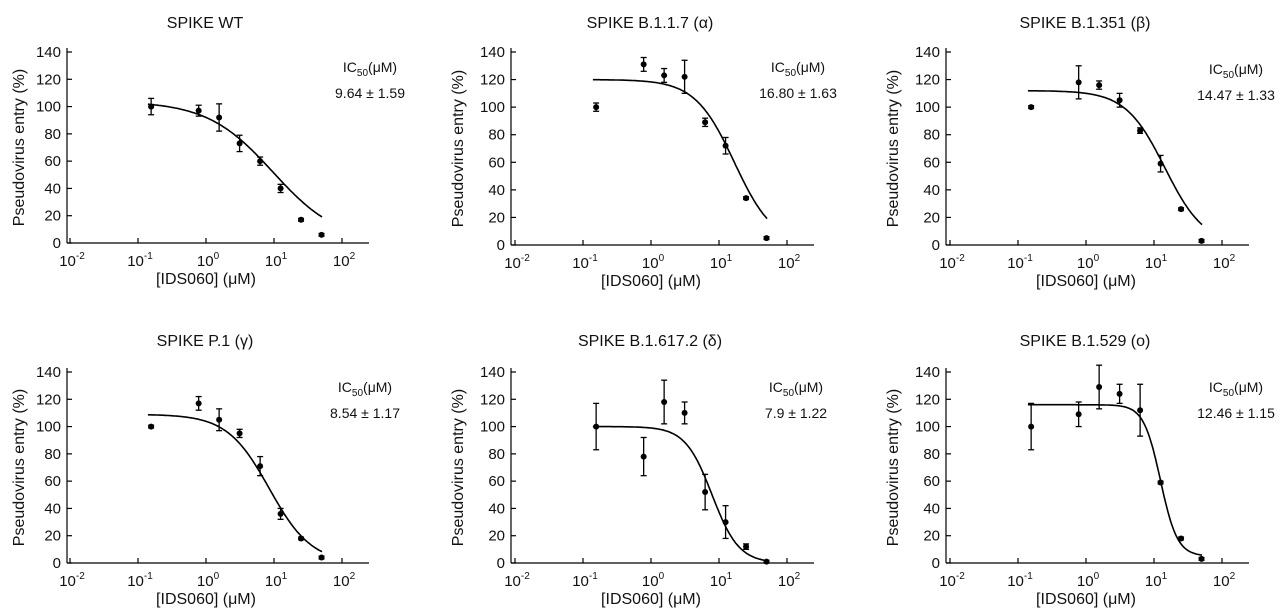 The width and height of the screenshot is (1280, 613). I want to click on x-tick-exponent: 0, so click(217, 256).